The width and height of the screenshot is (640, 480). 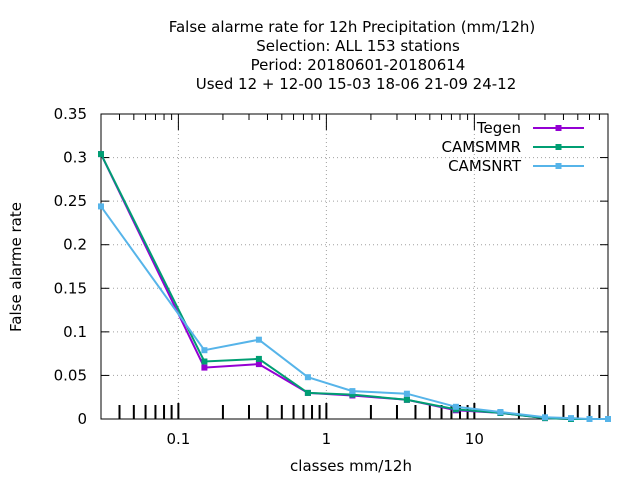 I want to click on legend-label: CAMSNRT, so click(x=485, y=166).